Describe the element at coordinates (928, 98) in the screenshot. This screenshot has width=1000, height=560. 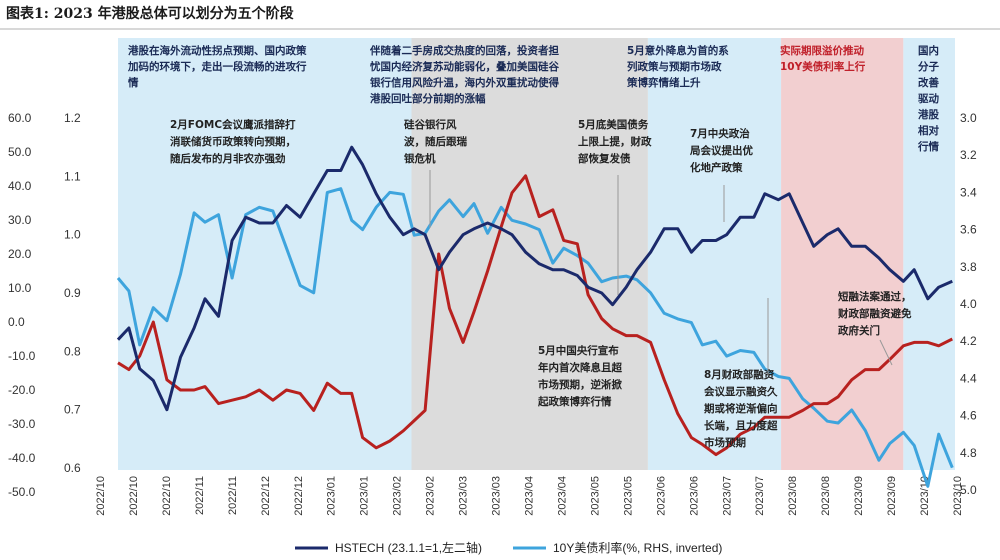
I see `phase-label: 驱动` at that location.